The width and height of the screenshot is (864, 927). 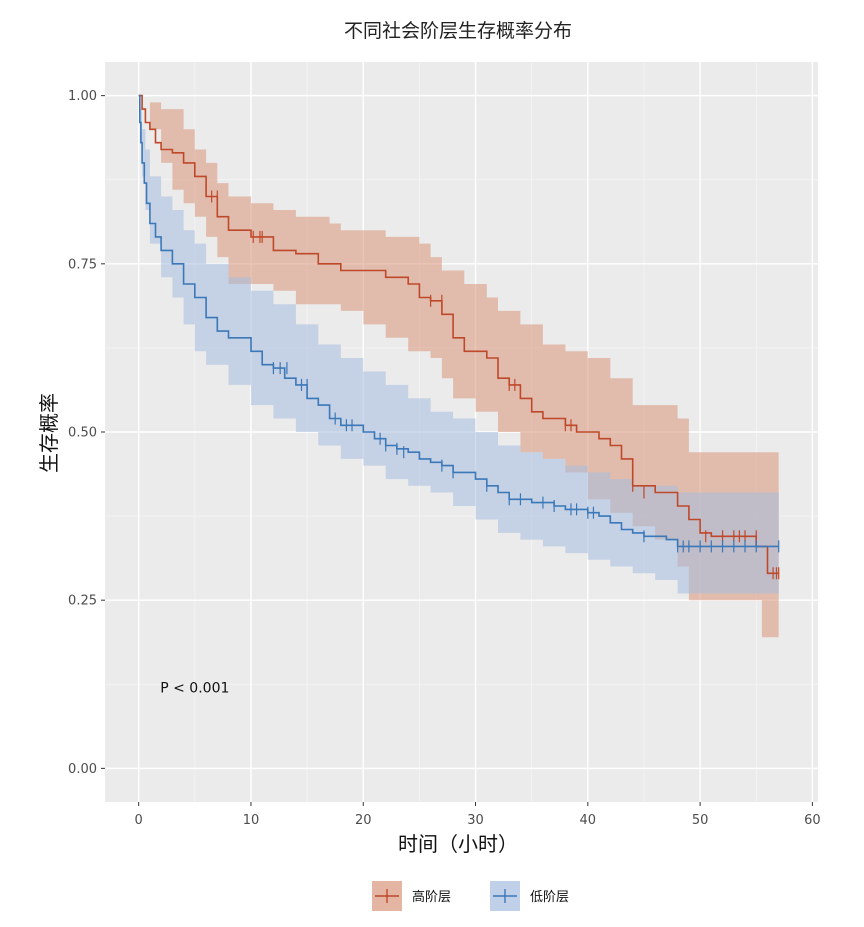 I want to click on legend-label-low: 低阶层, so click(x=549, y=897).